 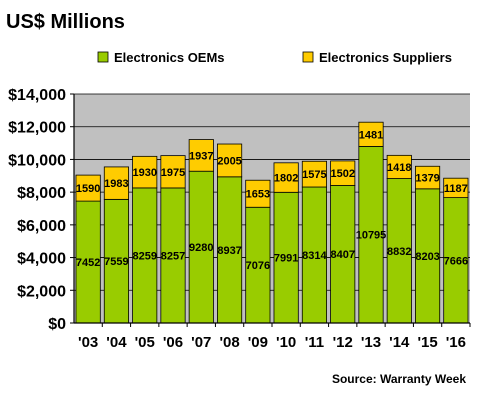 What do you see at coordinates (169, 57) in the screenshot?
I see `legend-label-oems: Electronics OEMs` at bounding box center [169, 57].